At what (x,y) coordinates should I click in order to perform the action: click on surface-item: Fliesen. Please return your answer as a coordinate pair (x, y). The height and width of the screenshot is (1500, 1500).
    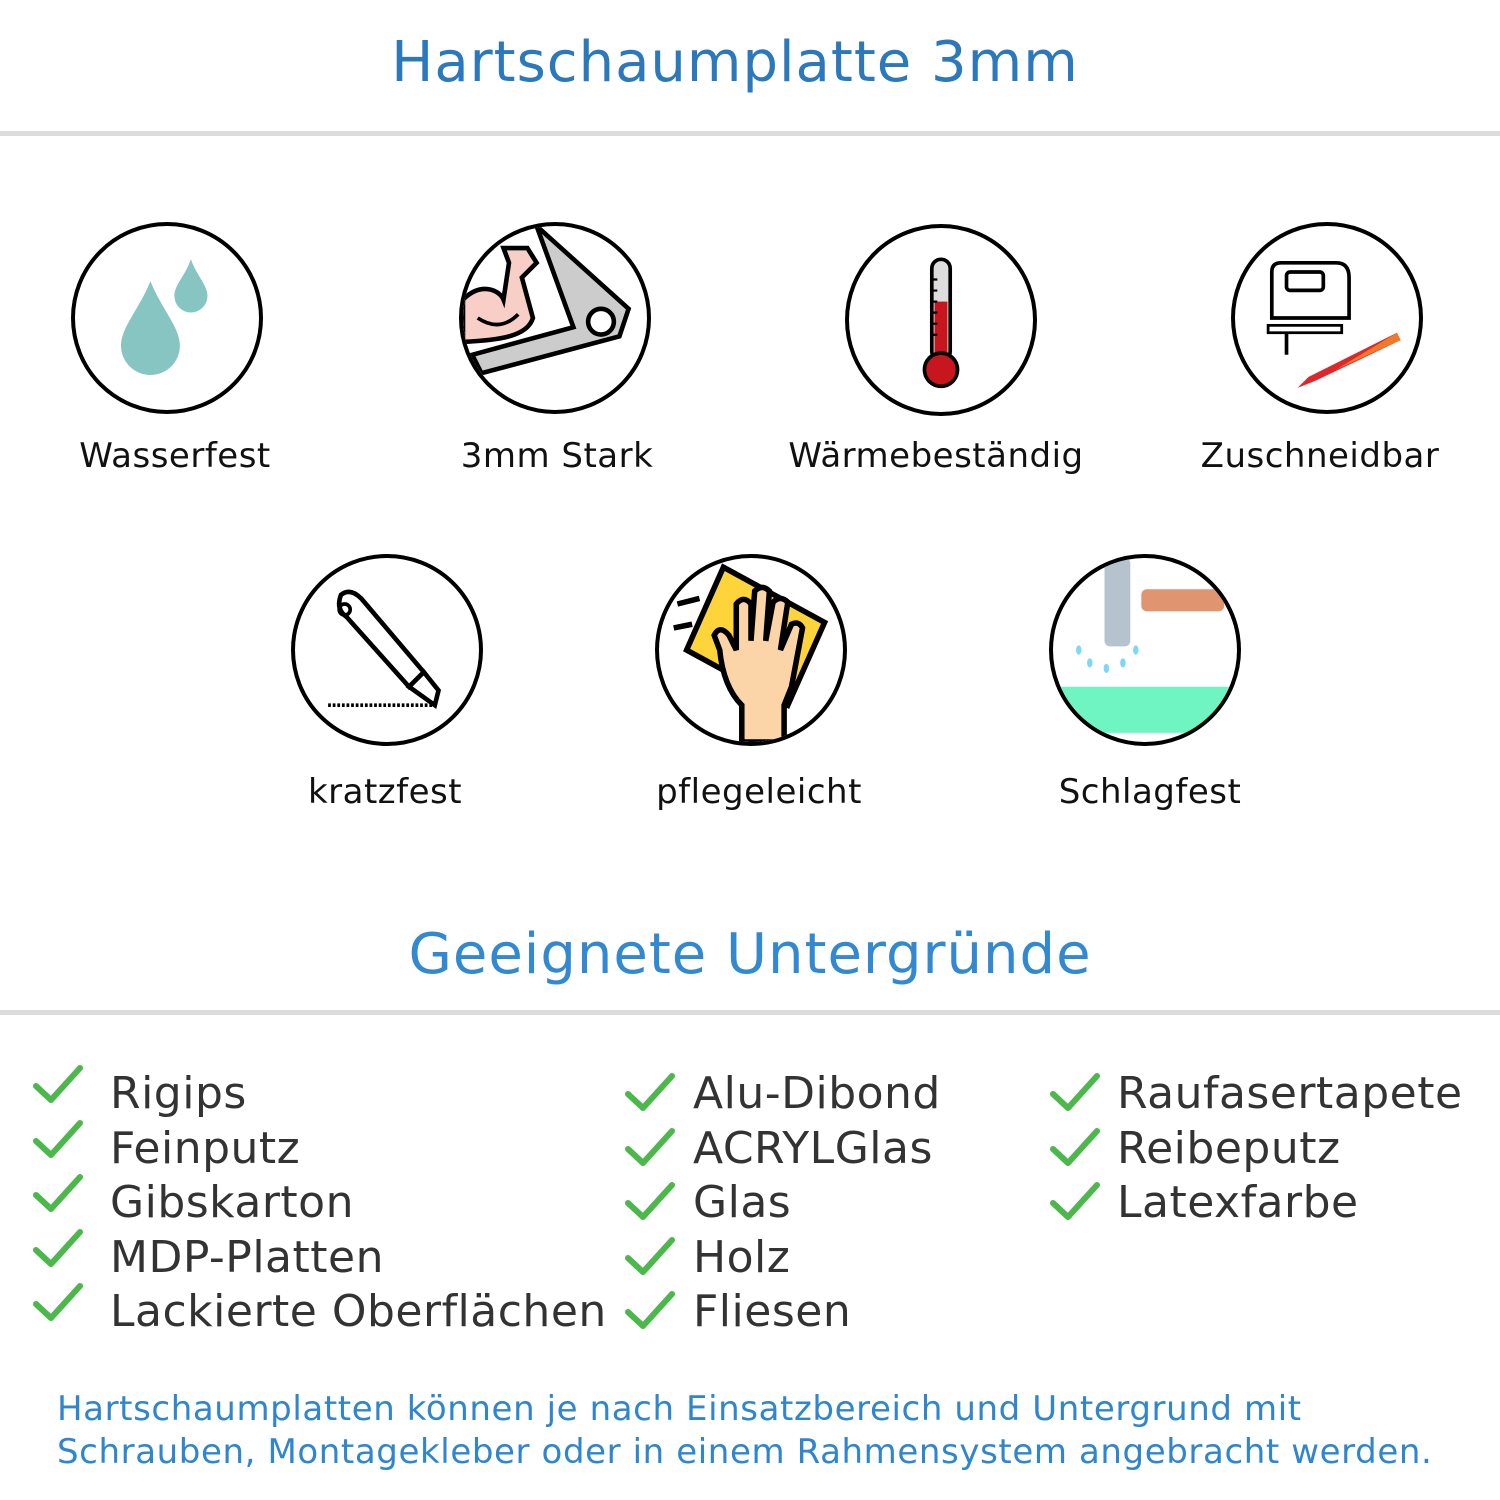
    Looking at the image, I should click on (772, 1311).